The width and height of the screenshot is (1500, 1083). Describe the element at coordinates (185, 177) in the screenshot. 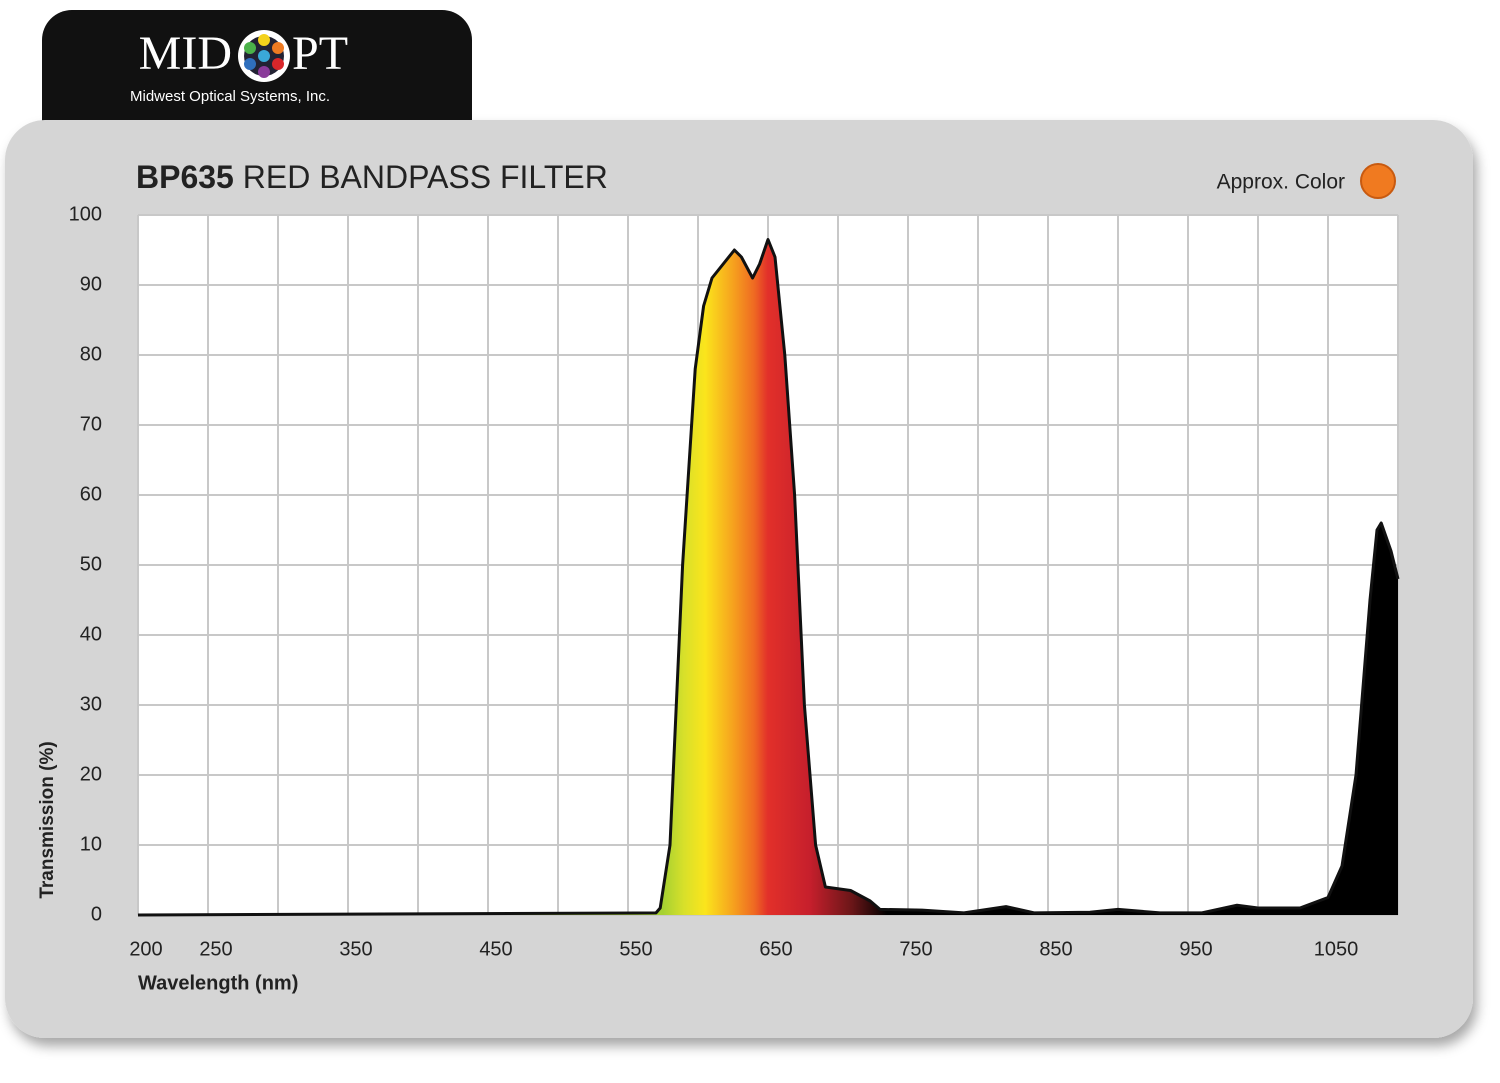

I see `title-code: BP635` at that location.